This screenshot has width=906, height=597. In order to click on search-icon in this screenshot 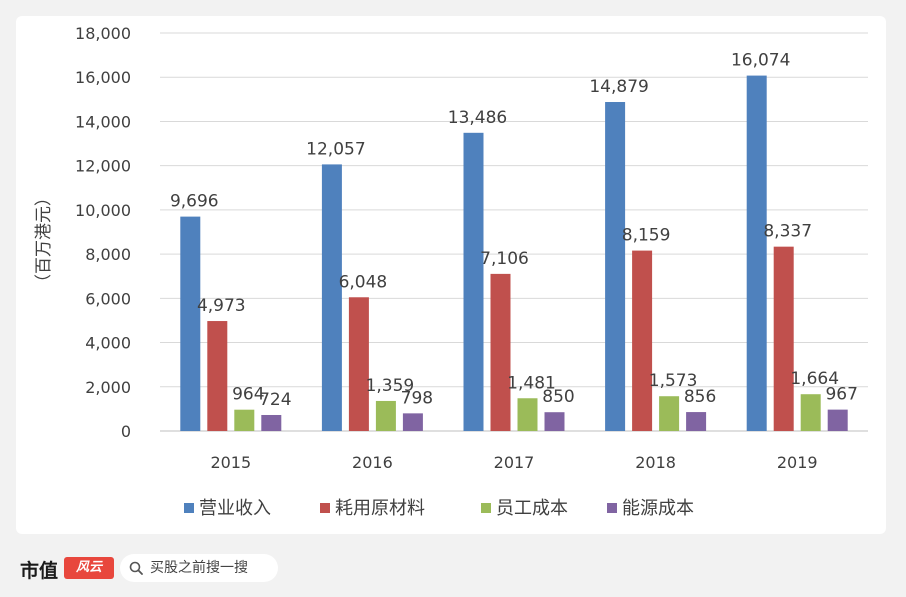, I will do `click(136, 568)`.